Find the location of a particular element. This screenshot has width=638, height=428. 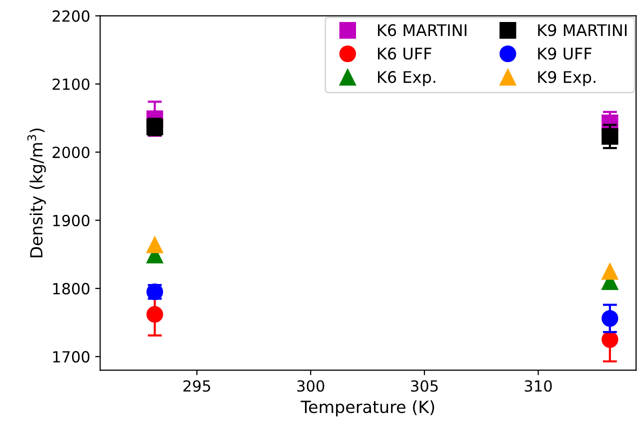

x-tick-label: 305 is located at coordinates (424, 386).